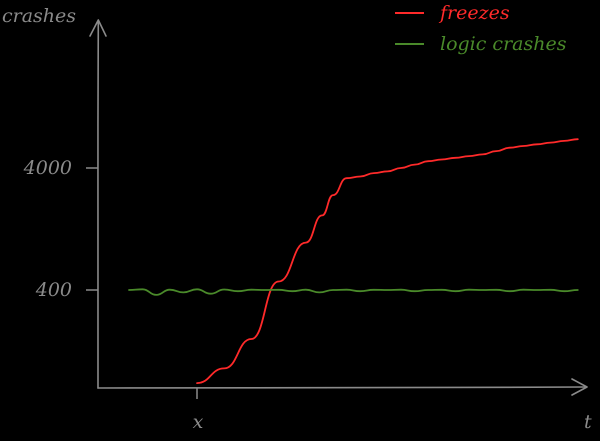 This screenshot has height=441, width=600. Describe the element at coordinates (98, 28) in the screenshot. I see `y-axis-arrow` at that location.